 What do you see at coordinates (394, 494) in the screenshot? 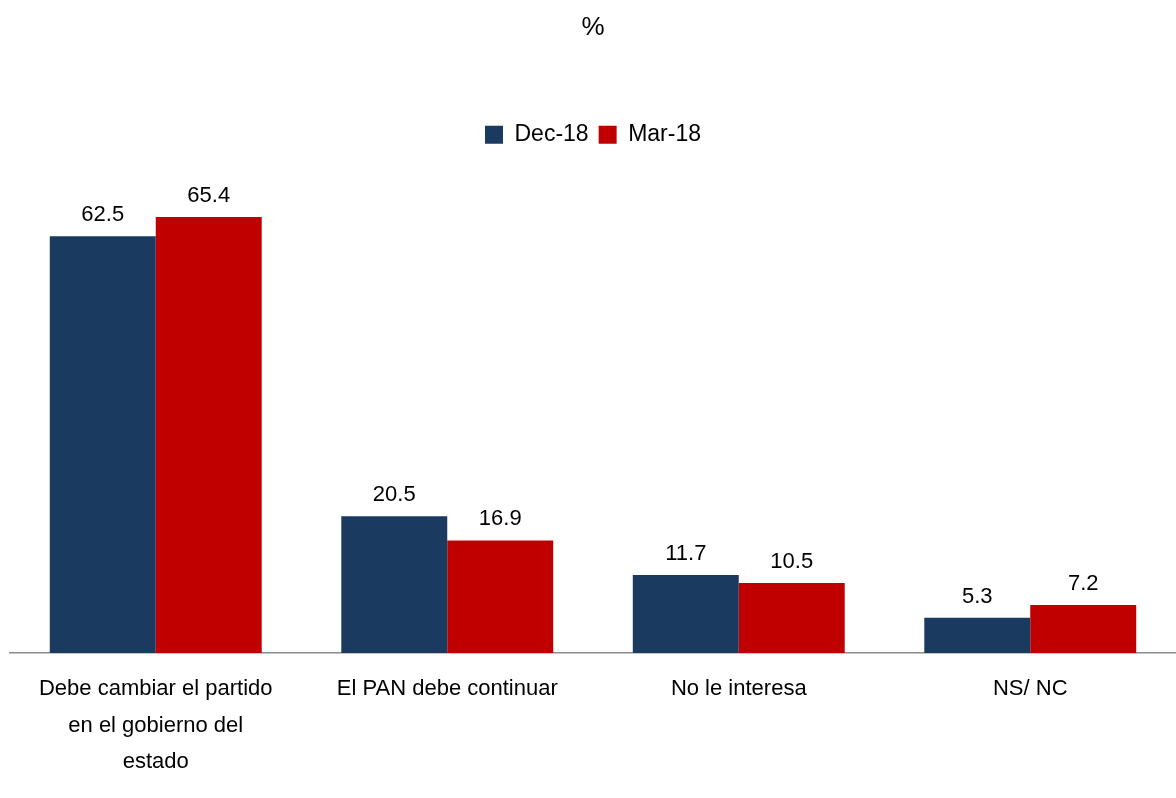
I see `data-label: 20.5` at bounding box center [394, 494].